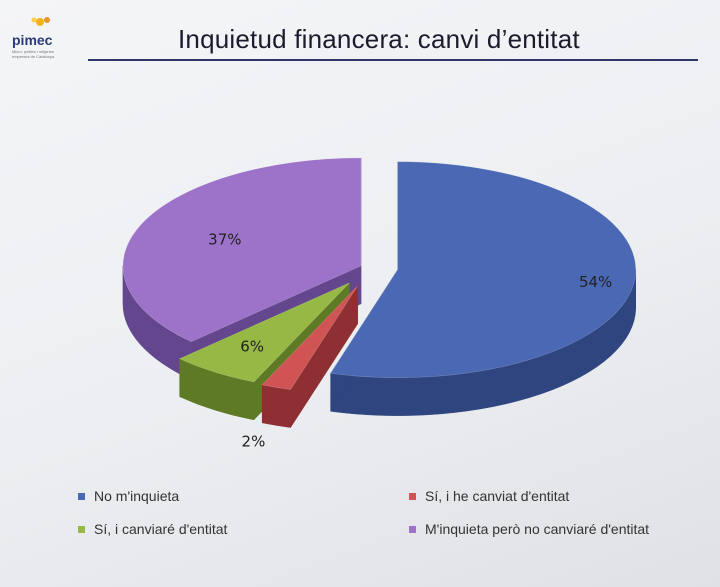  I want to click on pimec-logo, so click(40, 21).